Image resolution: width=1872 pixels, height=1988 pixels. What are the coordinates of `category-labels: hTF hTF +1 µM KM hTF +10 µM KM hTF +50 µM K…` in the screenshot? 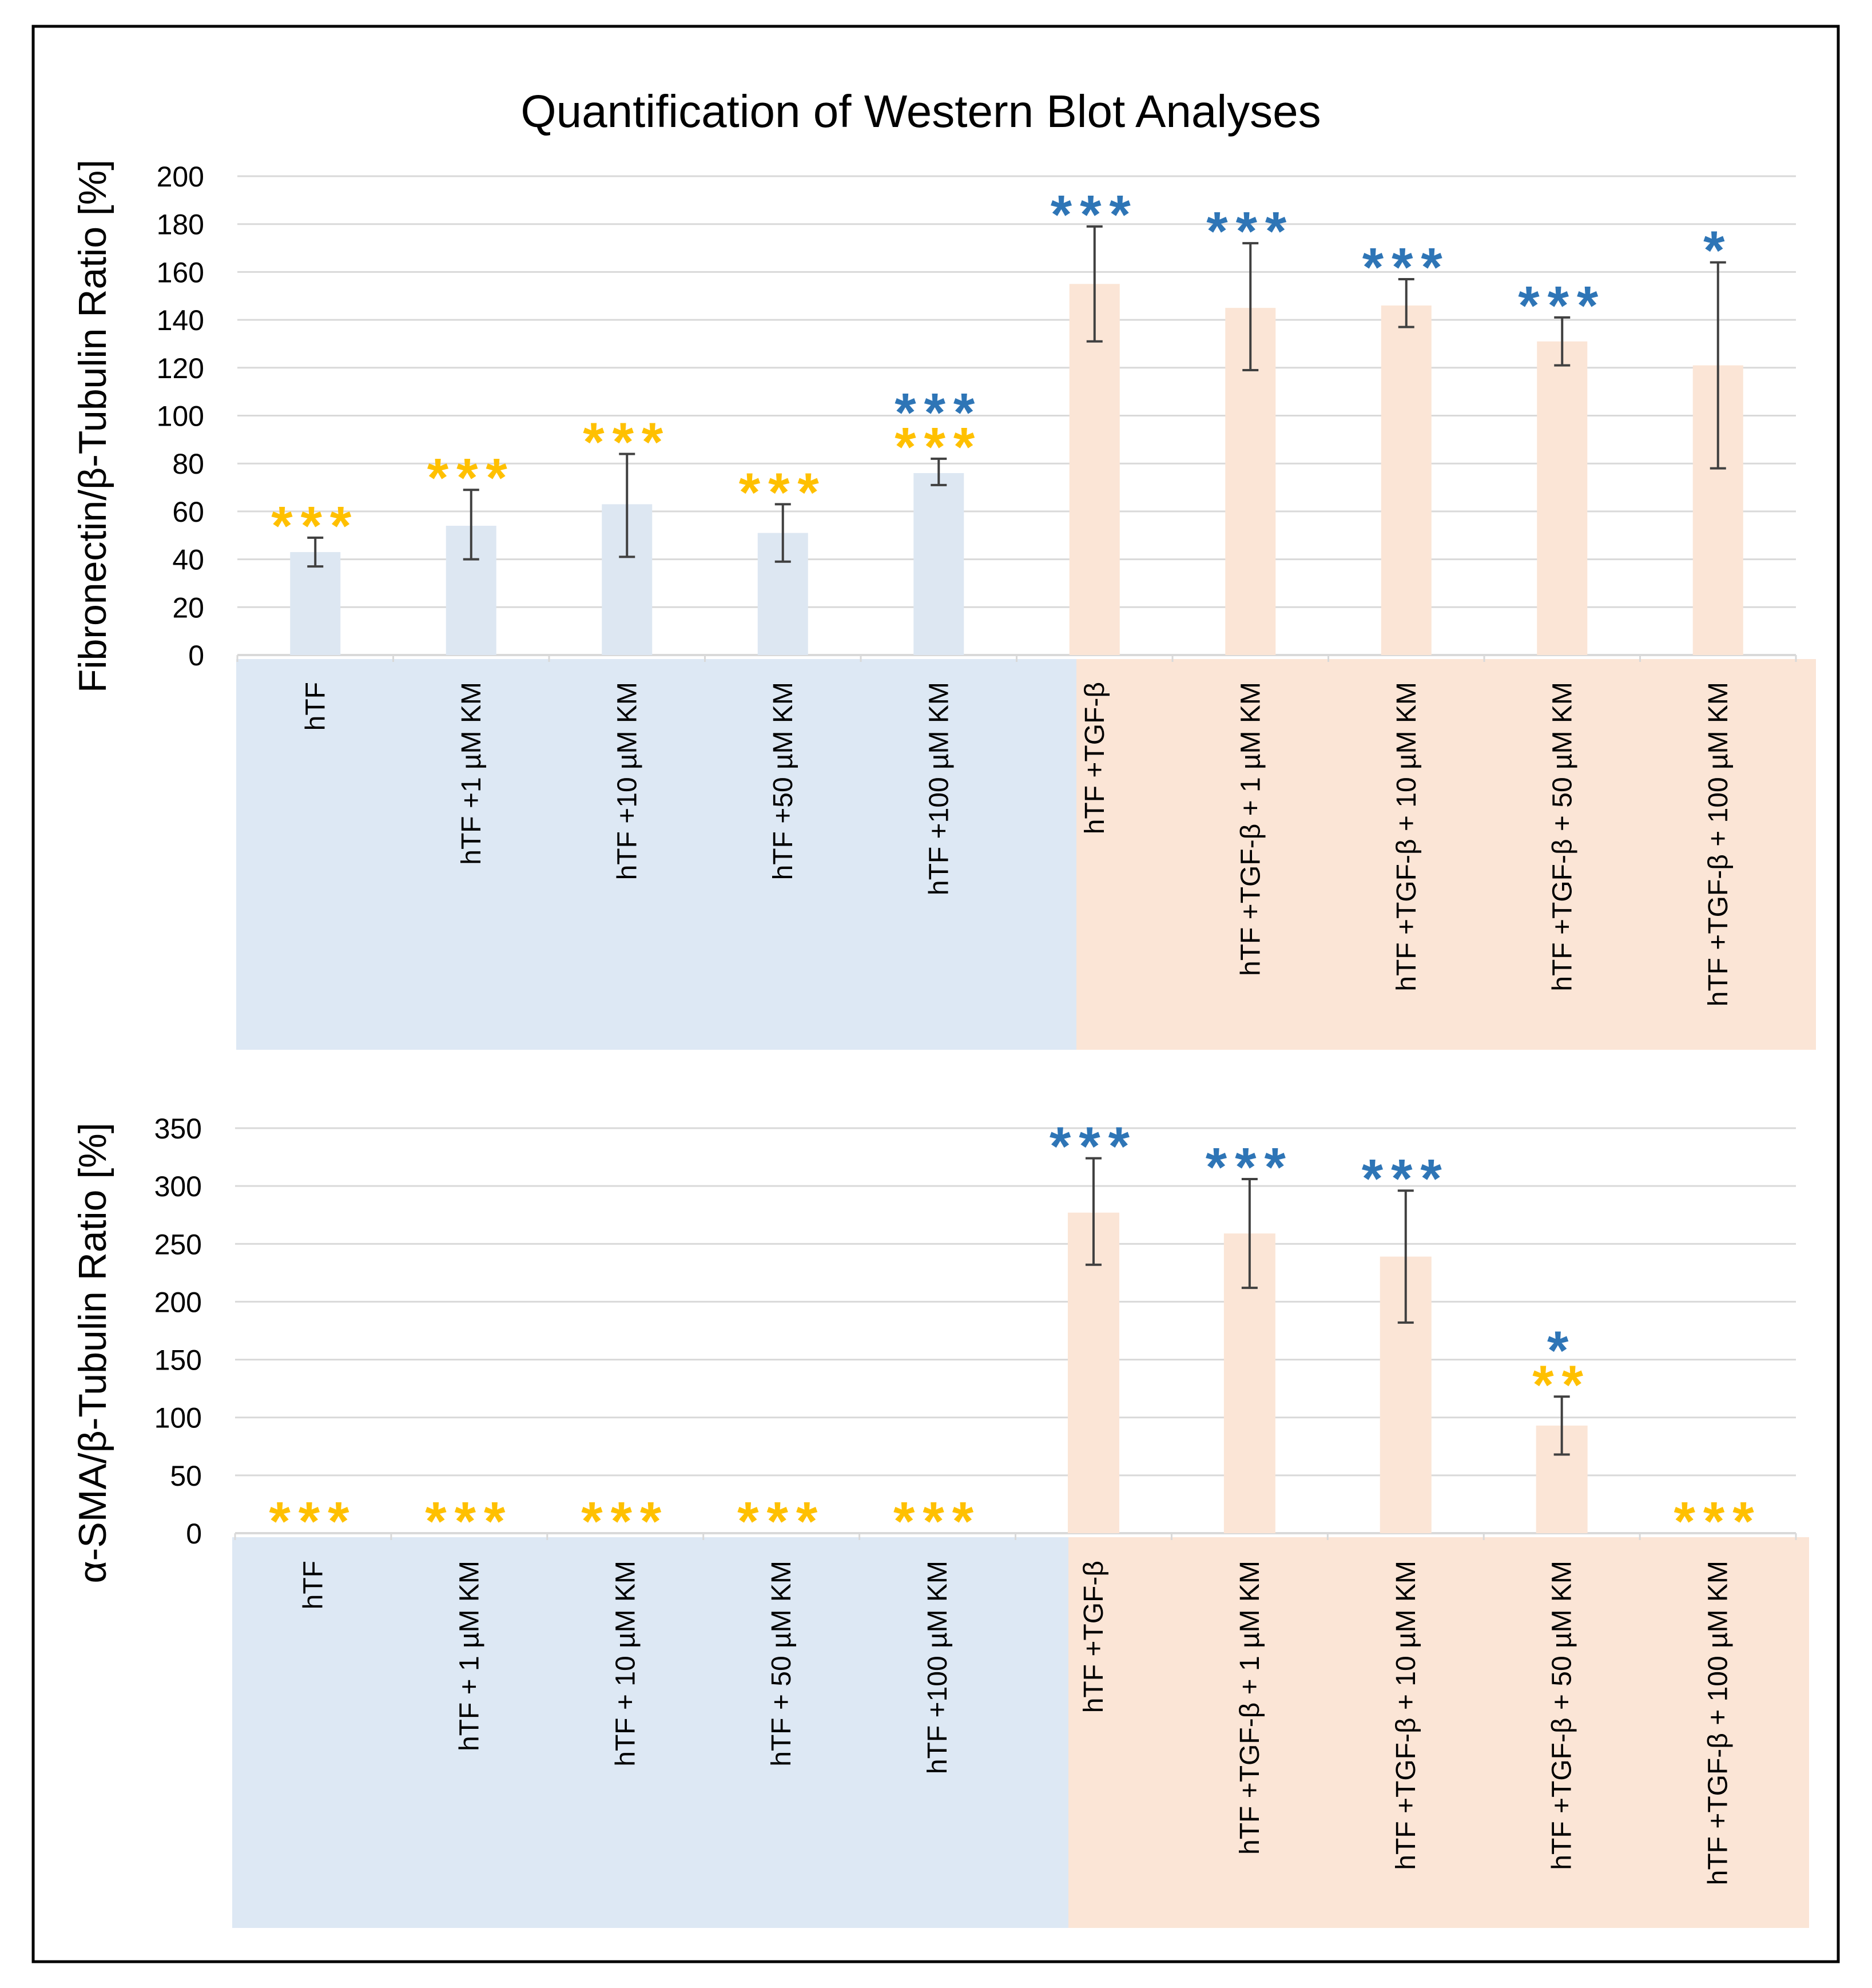 It's located at (1017, 844).